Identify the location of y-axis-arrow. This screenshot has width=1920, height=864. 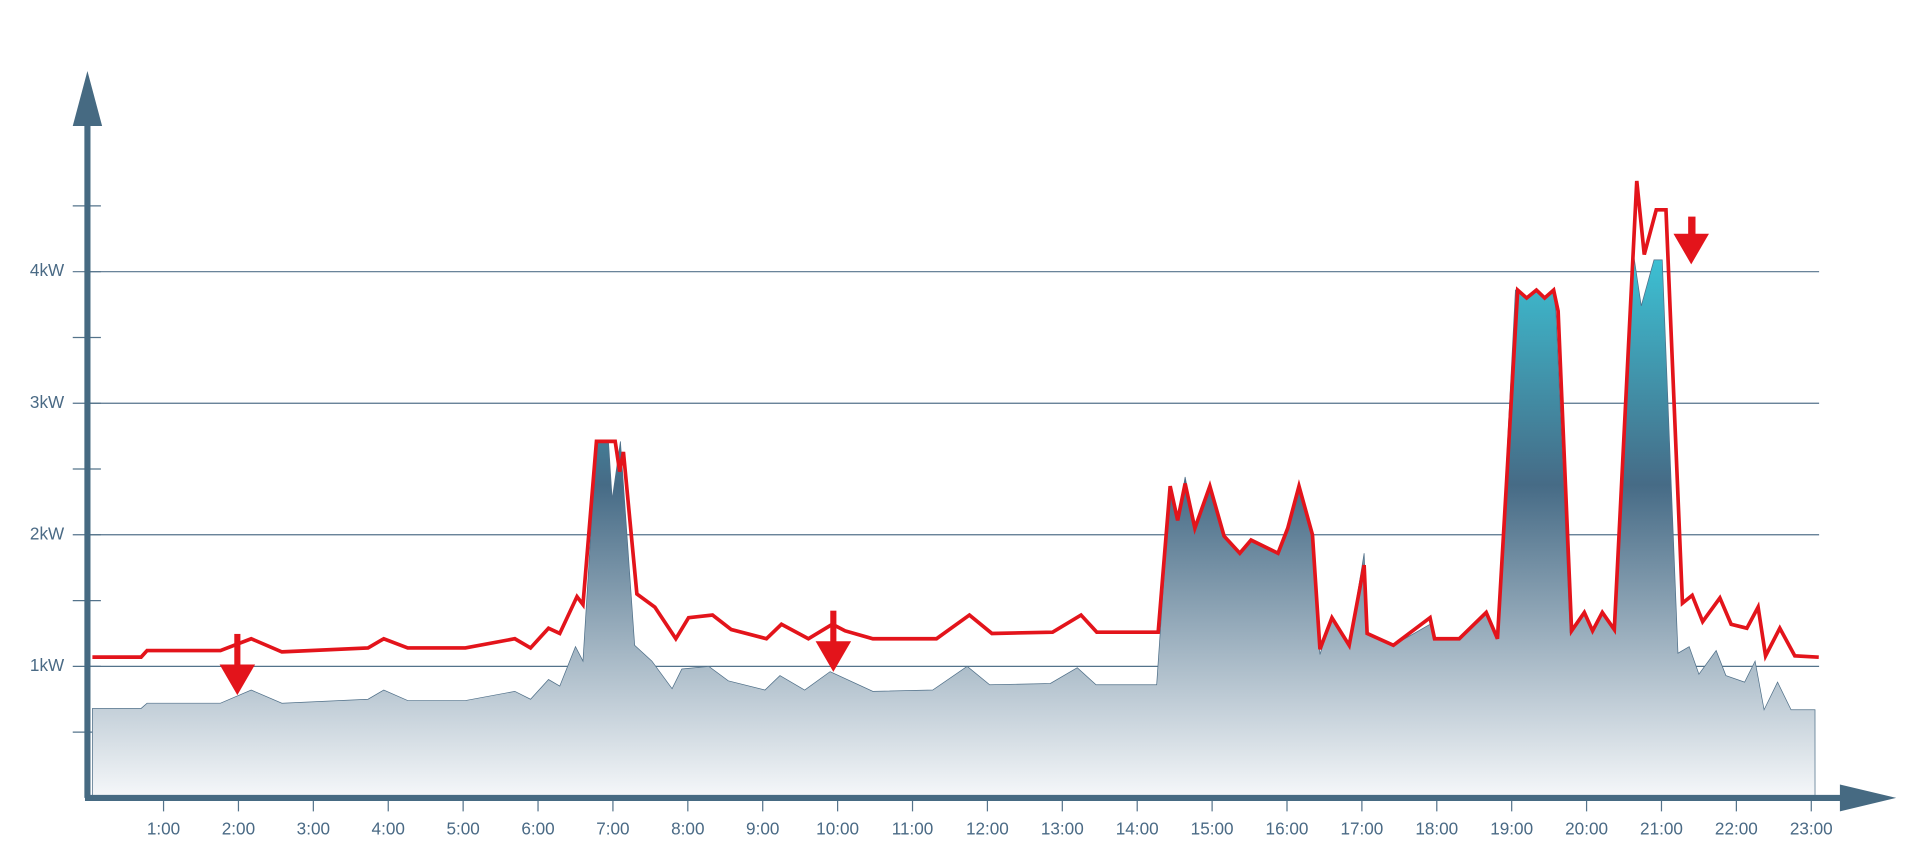
(87, 98).